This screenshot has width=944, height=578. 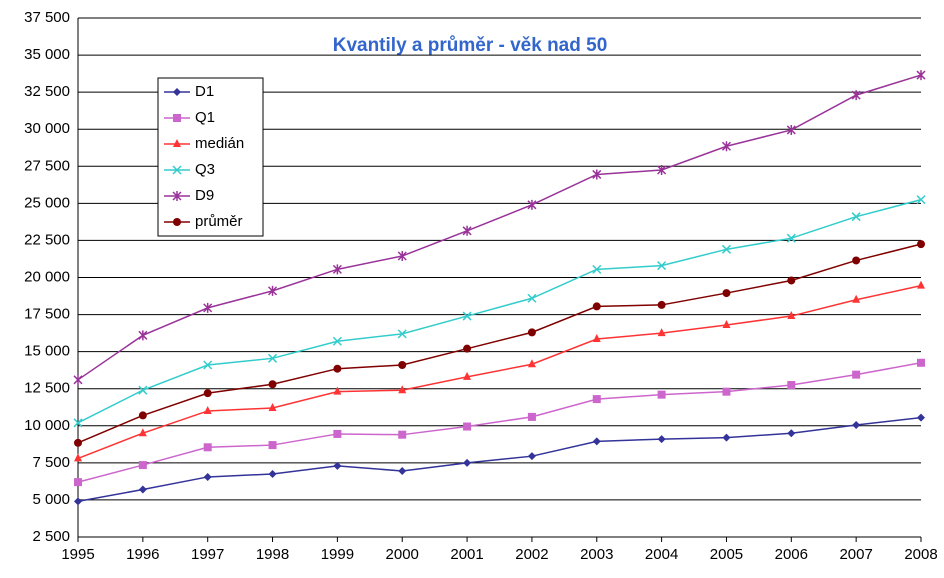 What do you see at coordinates (920, 554) in the screenshot?
I see `x-tick-label: 2008` at bounding box center [920, 554].